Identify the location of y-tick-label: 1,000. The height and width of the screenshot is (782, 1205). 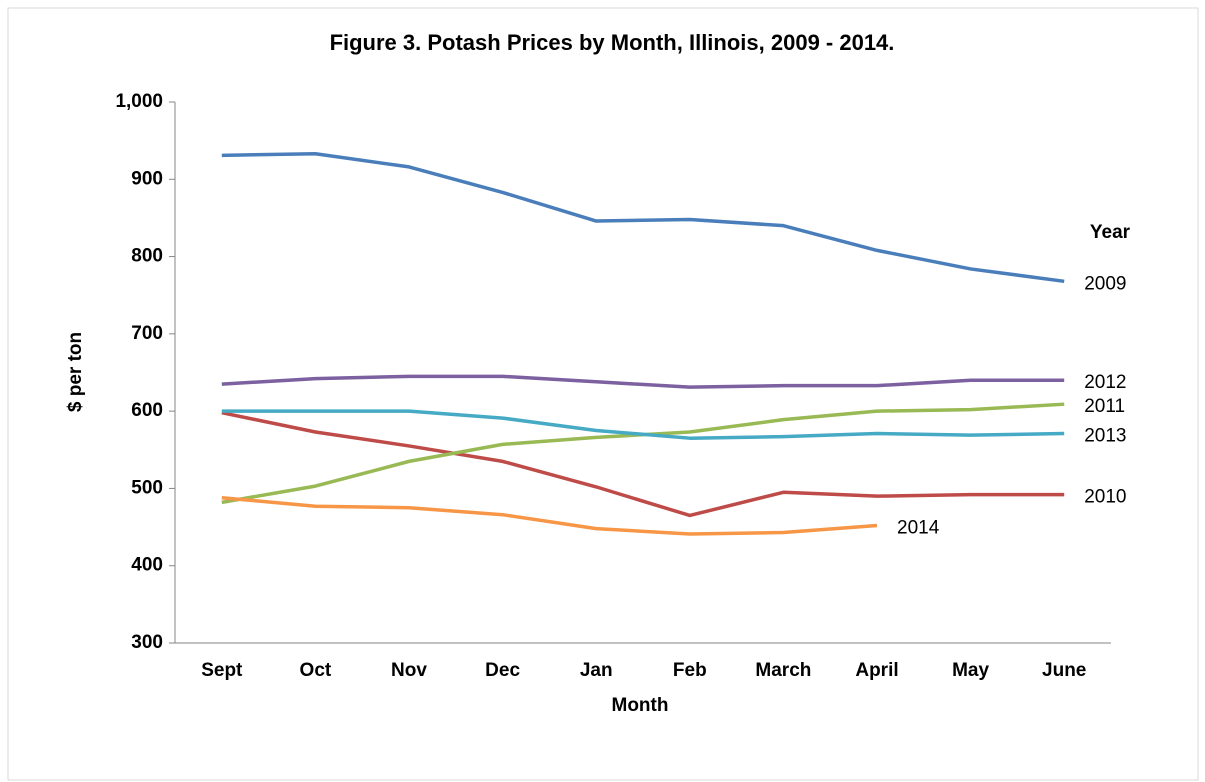
(139, 101).